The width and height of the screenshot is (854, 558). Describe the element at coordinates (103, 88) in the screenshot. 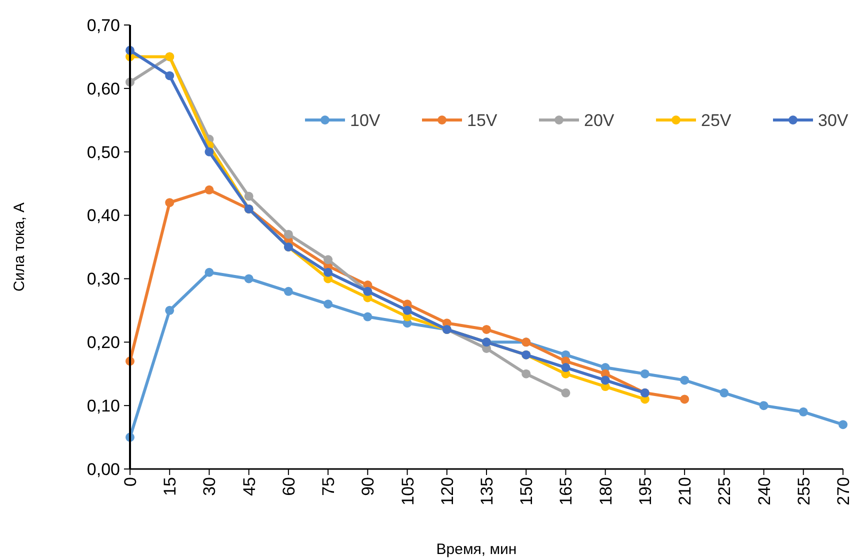

I see `y-tick-label: 0,60` at that location.